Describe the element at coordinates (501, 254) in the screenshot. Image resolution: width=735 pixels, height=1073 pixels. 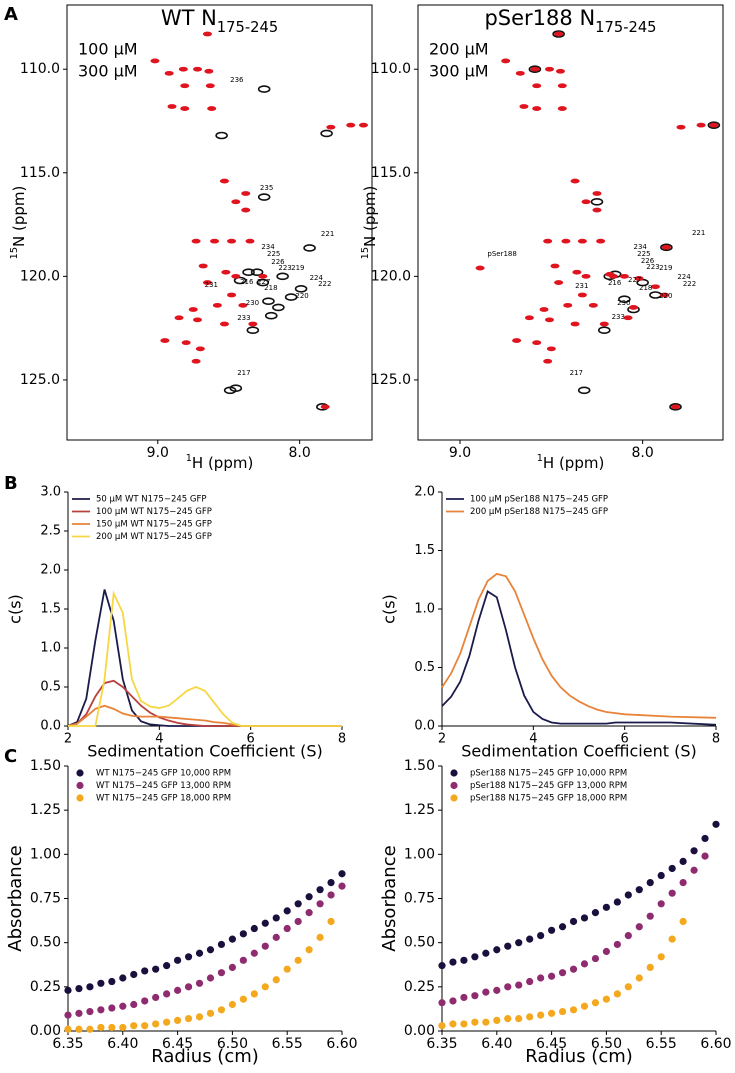
I see `peak-label: pSer188` at that location.